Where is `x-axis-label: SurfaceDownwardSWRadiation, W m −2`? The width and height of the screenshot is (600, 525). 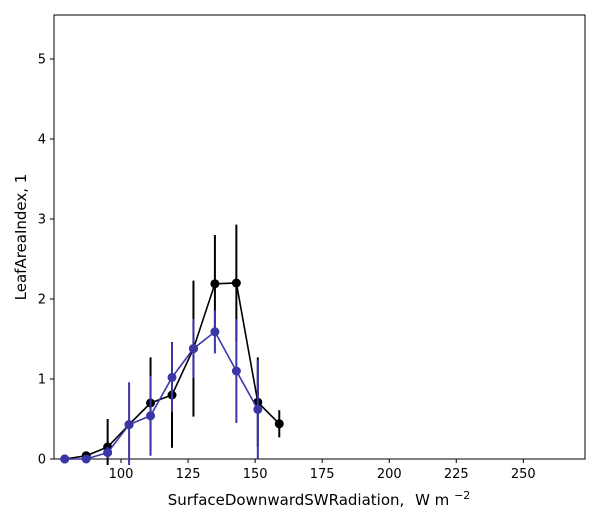
x-axis-label: SurfaceDownwardSWRadiation, W m −2 is located at coordinates (319, 499).